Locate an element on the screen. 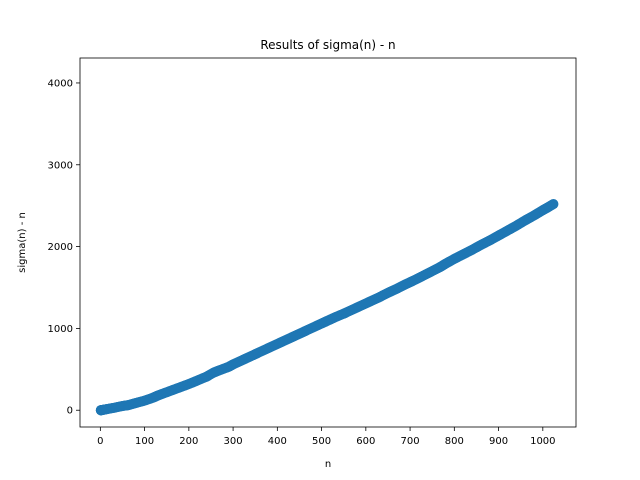  x-axis-ticks: 0 100 200 300 400 500 600 700 800 900 1000 is located at coordinates (326, 437).